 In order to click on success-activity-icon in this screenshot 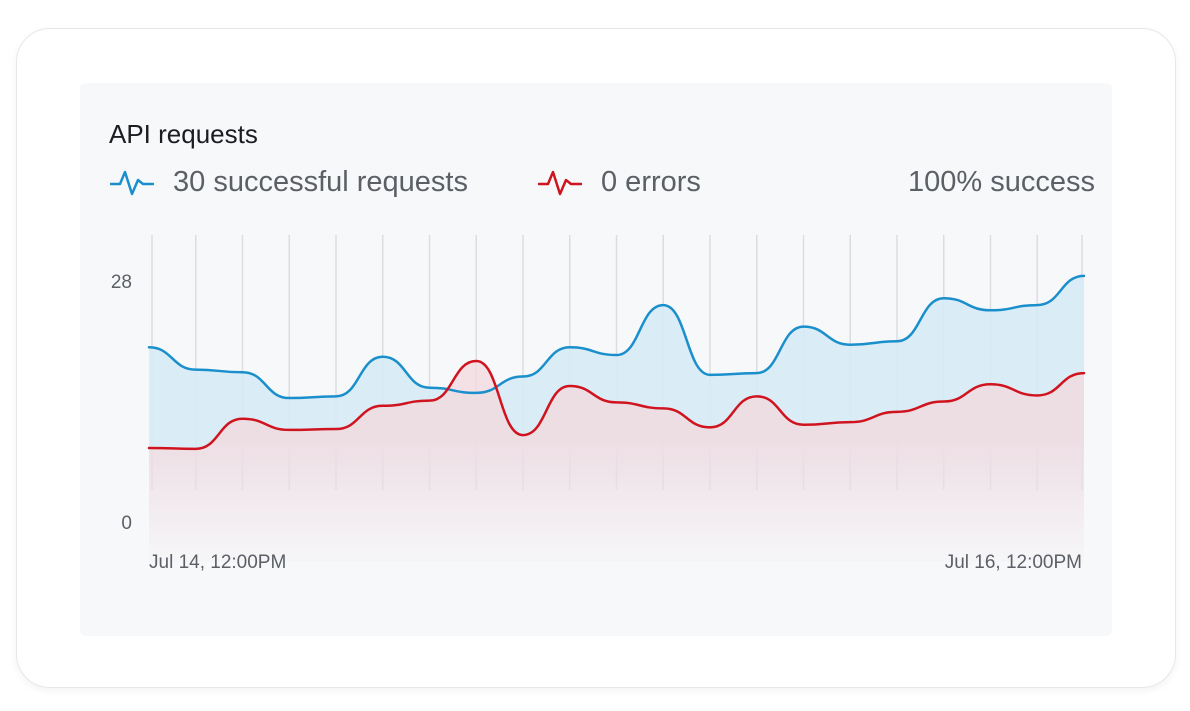, I will do `click(132, 182)`.